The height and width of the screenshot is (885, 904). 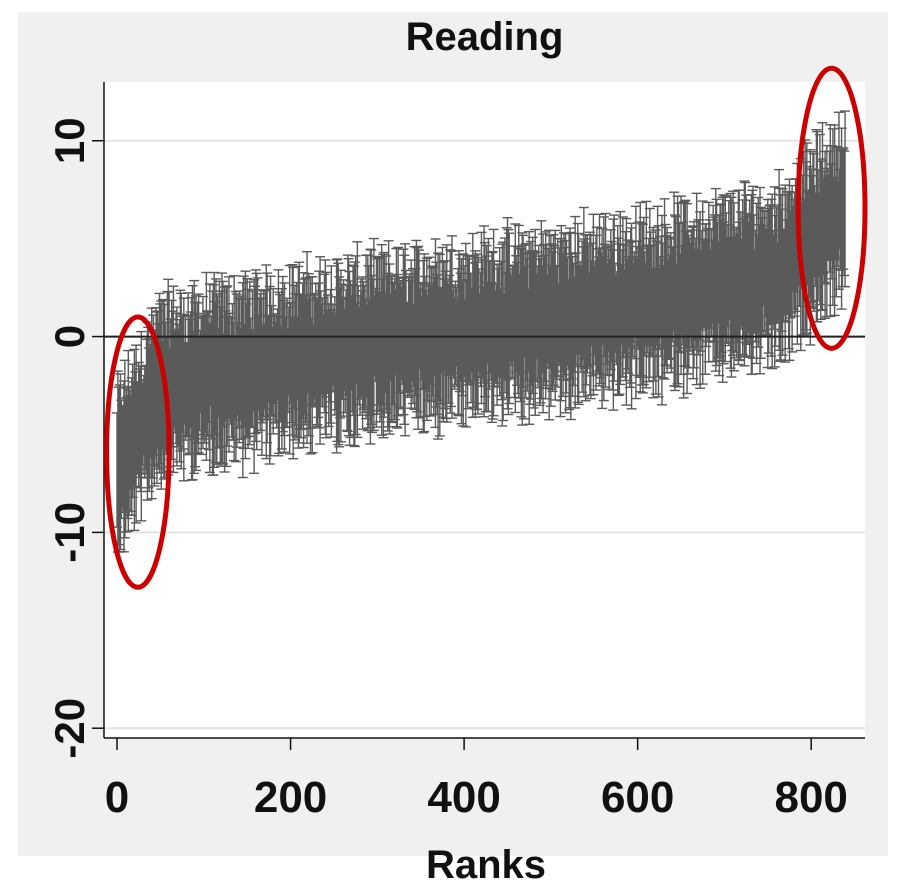 What do you see at coordinates (69, 336) in the screenshot?
I see `y-tick-label: 0` at bounding box center [69, 336].